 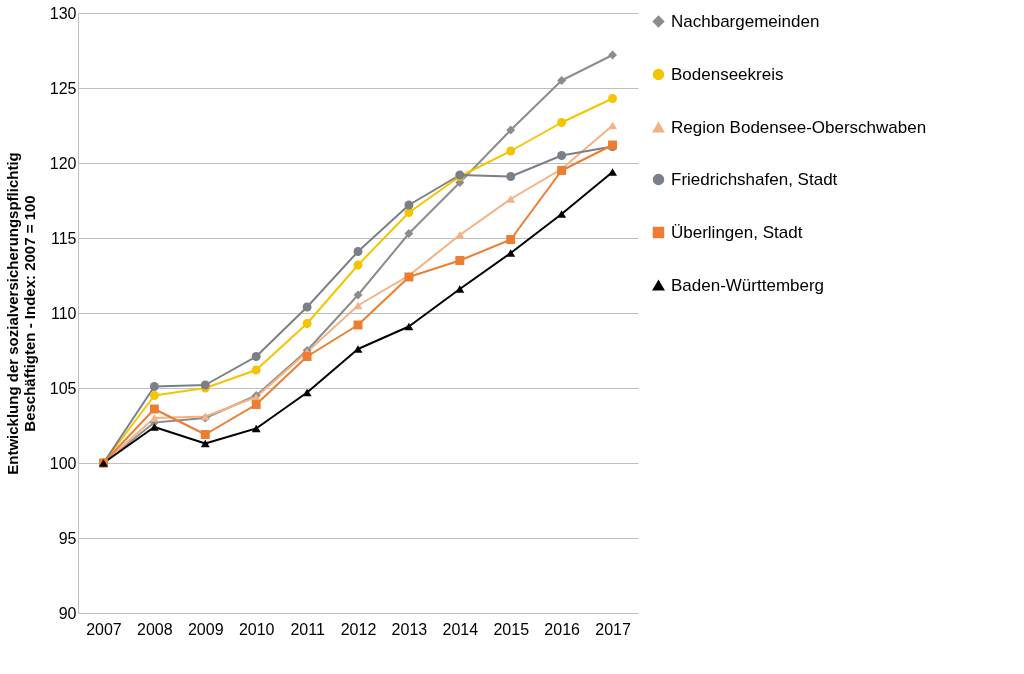 What do you see at coordinates (63, 388) in the screenshot?
I see `y-tick-label: 105` at bounding box center [63, 388].